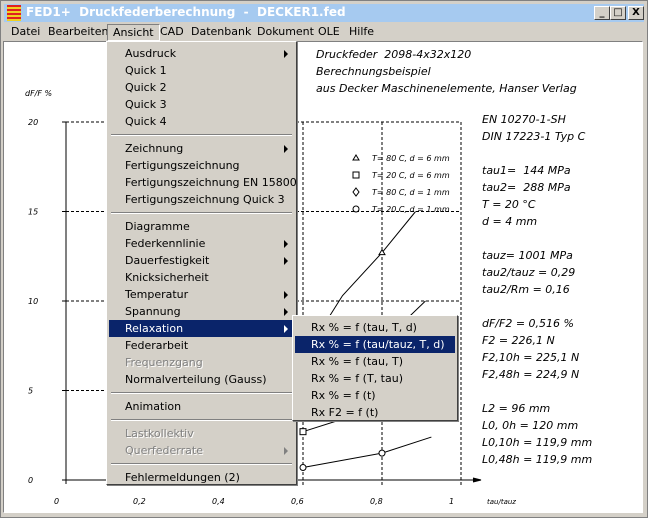  Describe the element at coordinates (146, 121) in the screenshot. I see `menu-item-label: Quick 4` at that location.